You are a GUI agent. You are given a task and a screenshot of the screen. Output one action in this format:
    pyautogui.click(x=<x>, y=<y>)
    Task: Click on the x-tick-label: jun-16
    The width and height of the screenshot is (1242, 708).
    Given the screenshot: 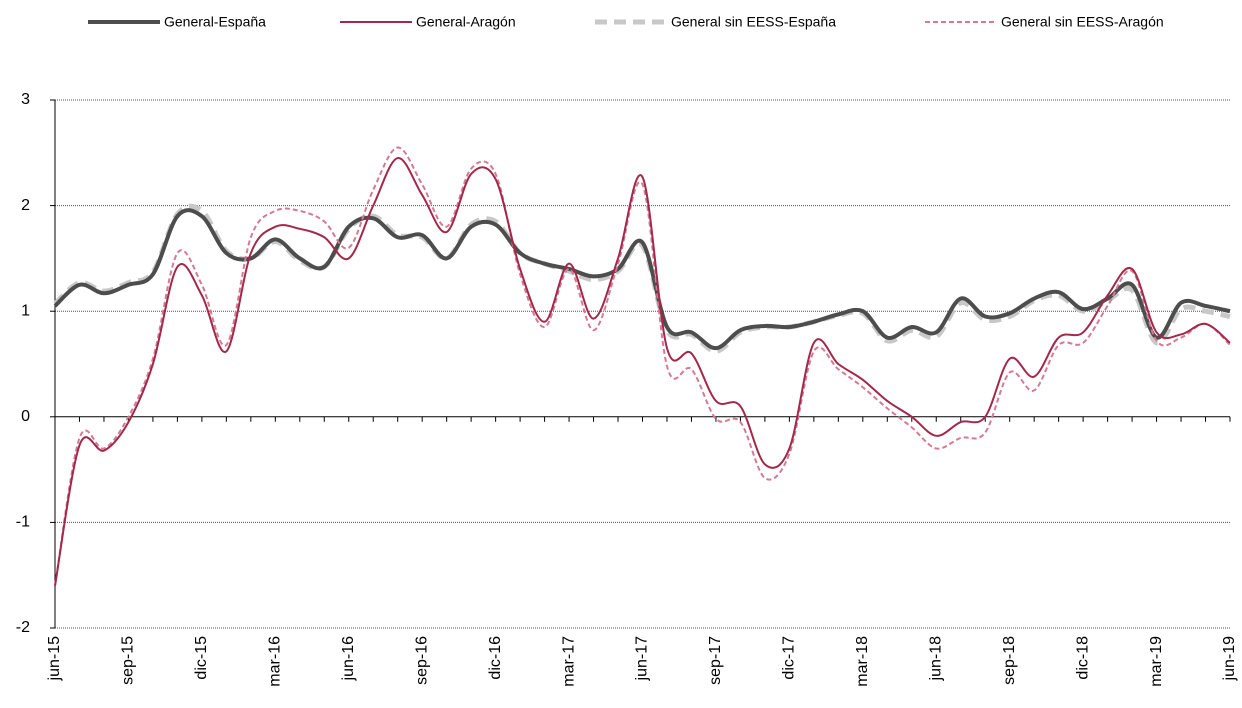 What is the action you would take?
    pyautogui.click(x=348, y=659)
    